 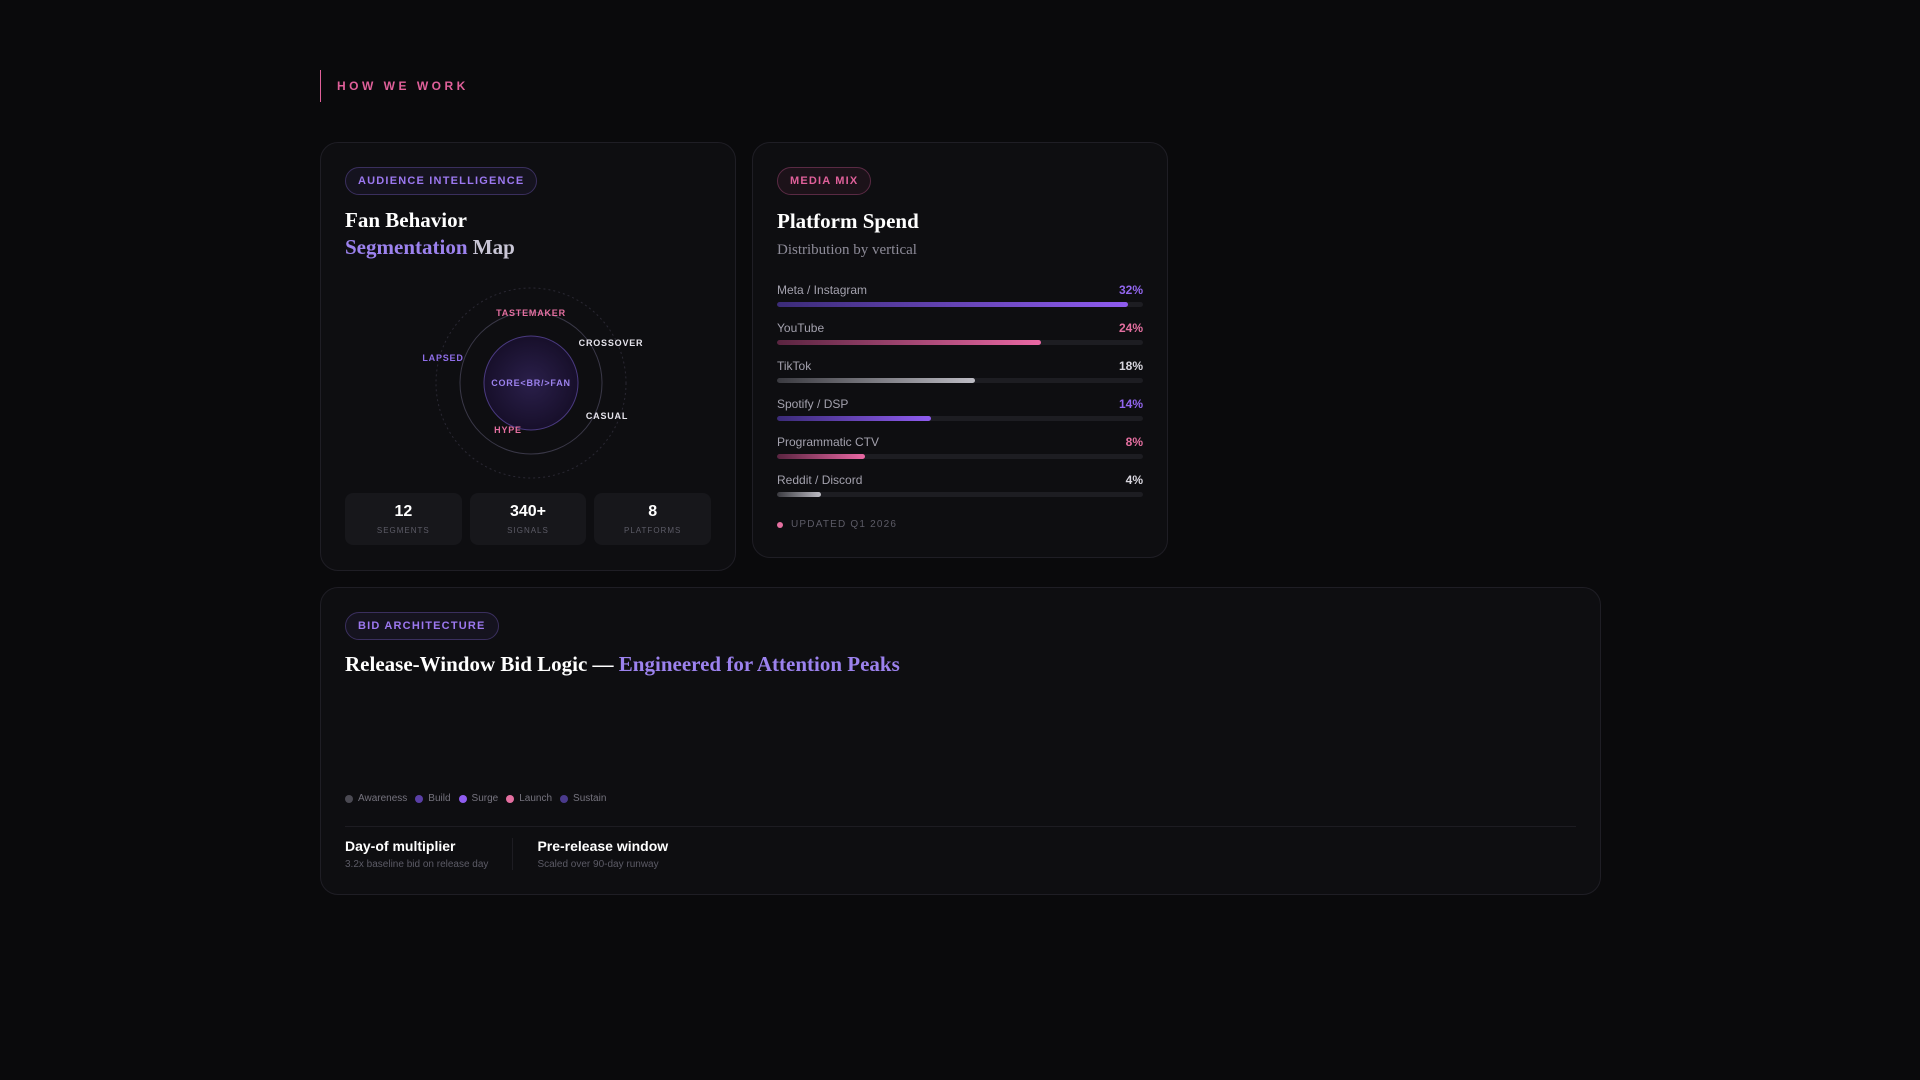 I want to click on legend-item: Launch, so click(x=529, y=798).